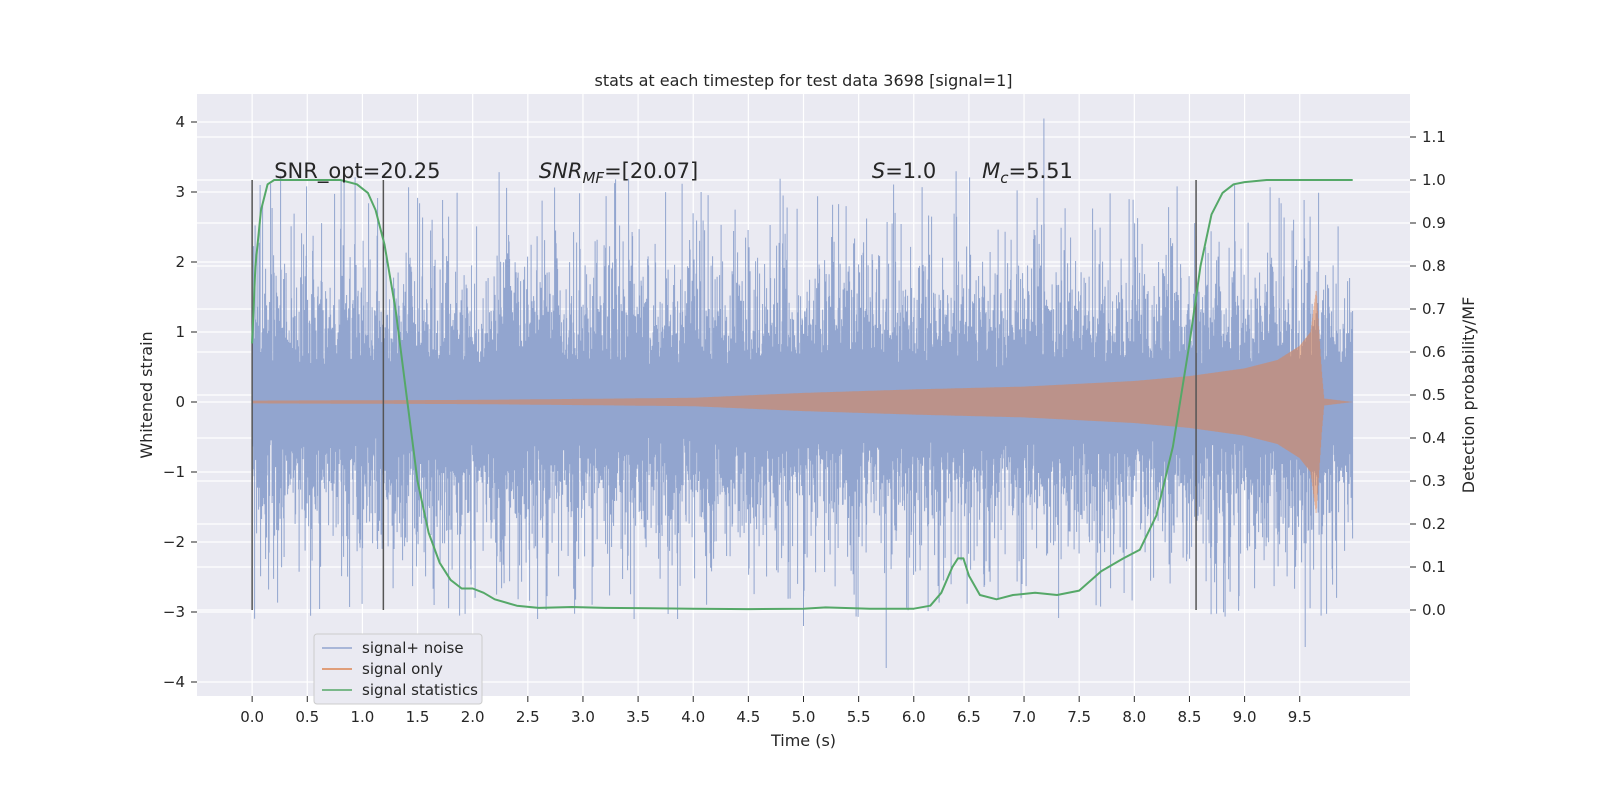 The height and width of the screenshot is (804, 1600). Describe the element at coordinates (859, 717) in the screenshot. I see `x-tick-label: 5.5` at that location.